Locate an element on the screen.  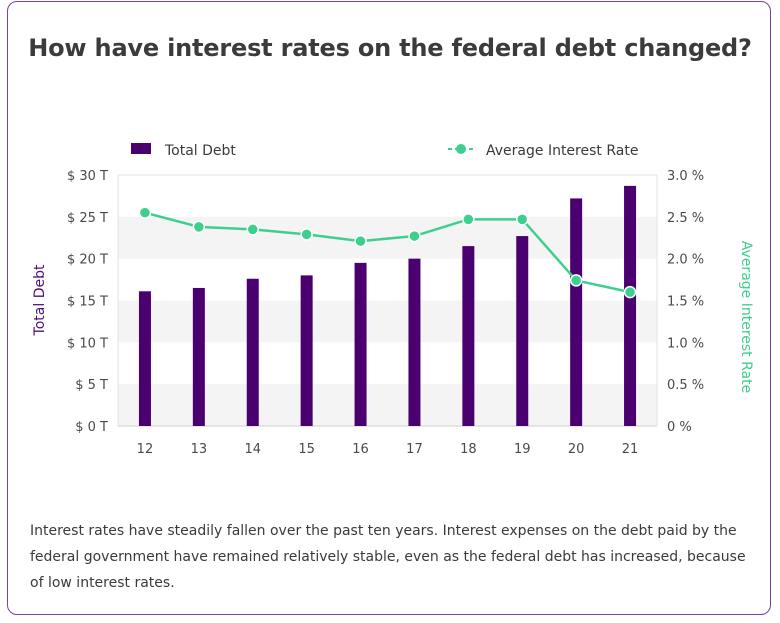
x-tick-label: 12 is located at coordinates (145, 449).